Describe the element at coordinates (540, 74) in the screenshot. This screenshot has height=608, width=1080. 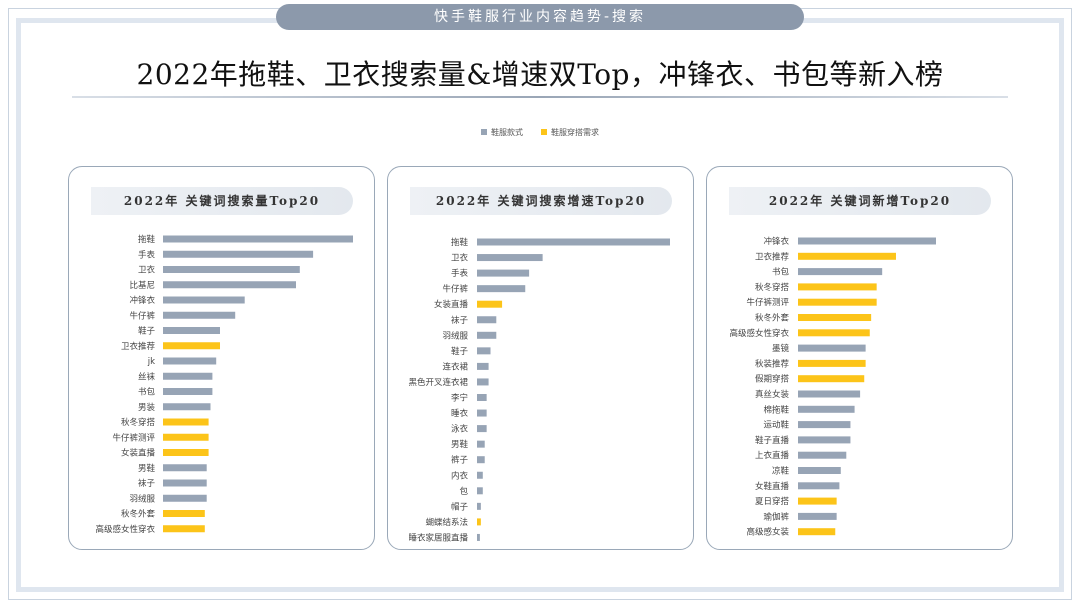
I see `page-title: 2022年拖鞋、卫衣搜索量&增速双Top，冲锋衣、书包等新入榜` at that location.